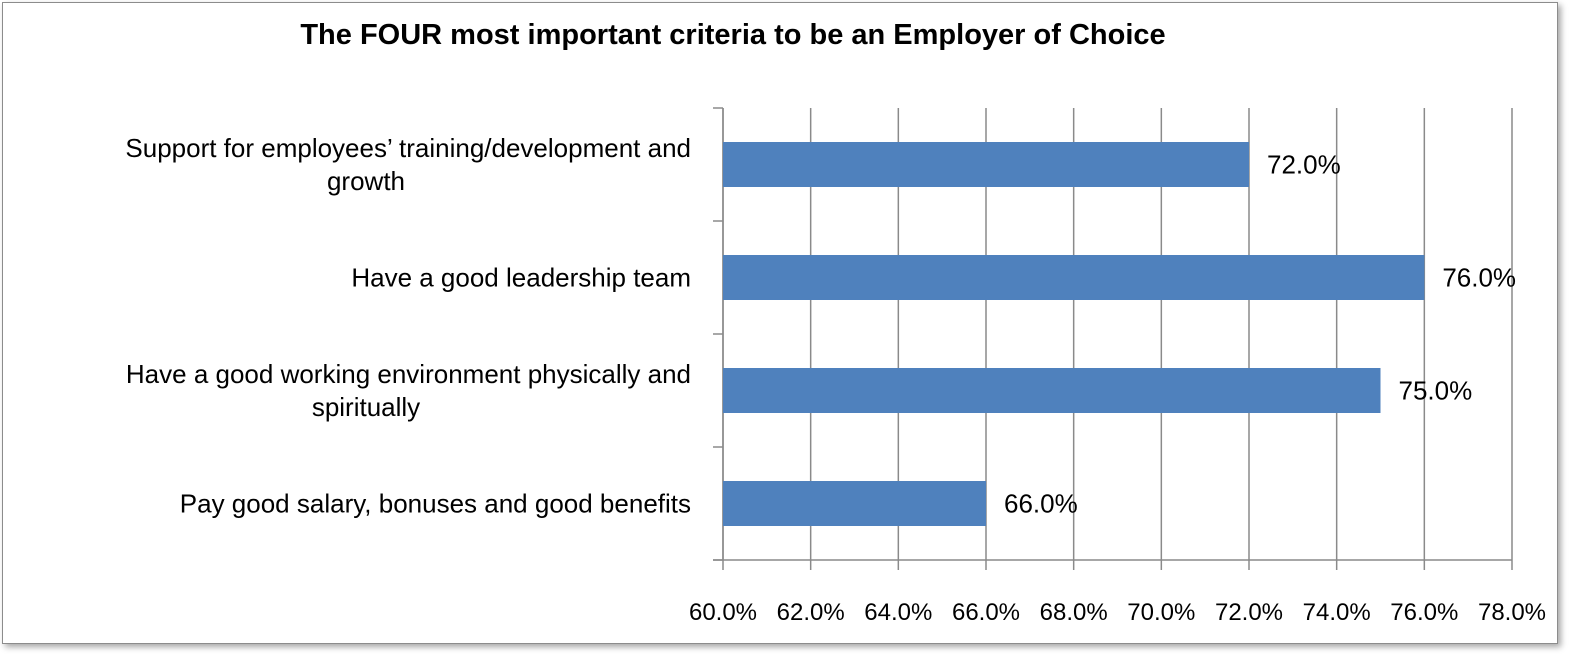 This screenshot has width=1570, height=654. Describe the element at coordinates (1304, 165) in the screenshot. I see `data-label: 72.0%` at that location.